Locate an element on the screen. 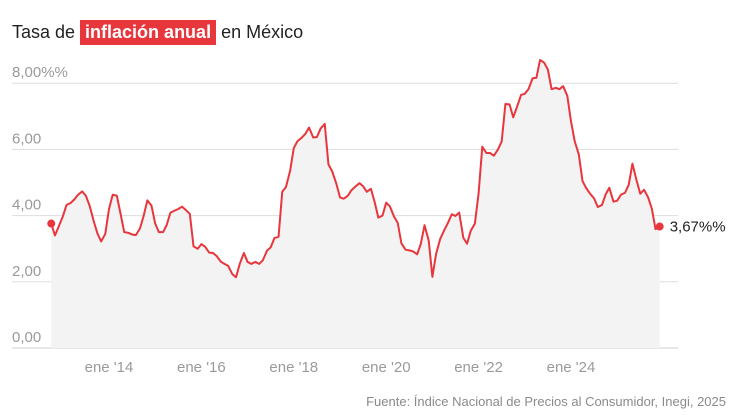  x-tick-label: ene '16 is located at coordinates (201, 367).